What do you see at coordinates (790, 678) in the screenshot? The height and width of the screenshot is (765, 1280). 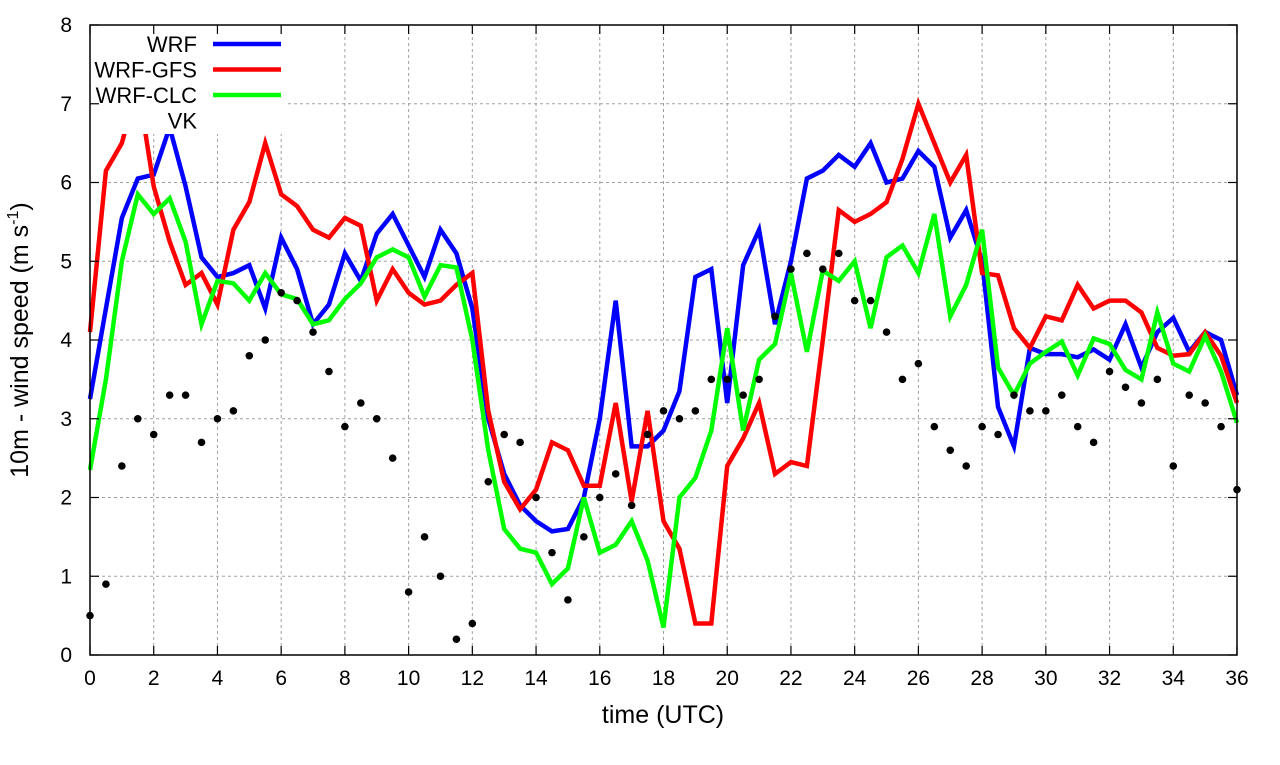 I see `x-tick-label: 22` at bounding box center [790, 678].